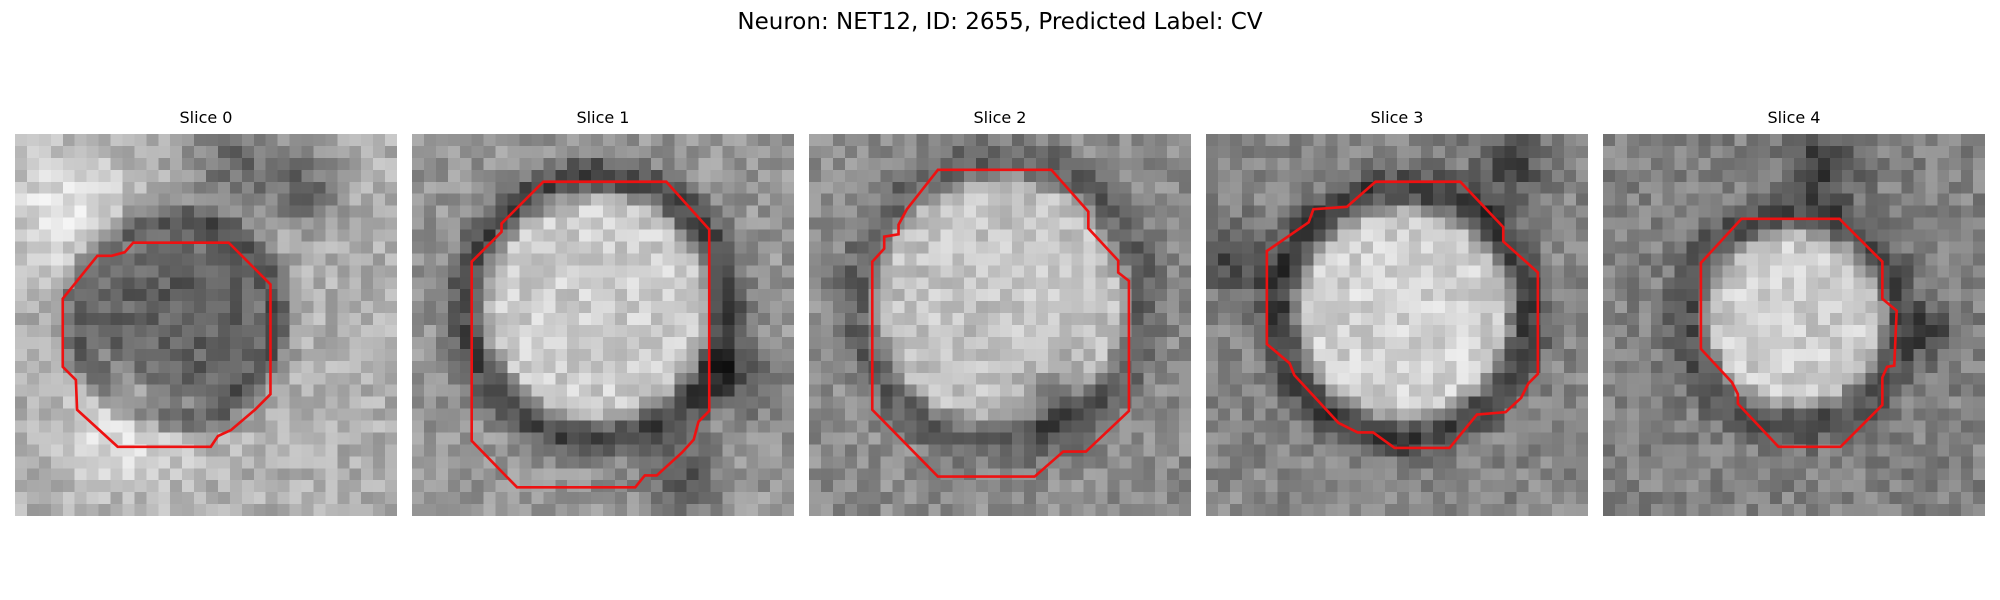 This screenshot has height=600, width=2000. I want to click on slice-panel-2: Slice 2, so click(1000, 311).